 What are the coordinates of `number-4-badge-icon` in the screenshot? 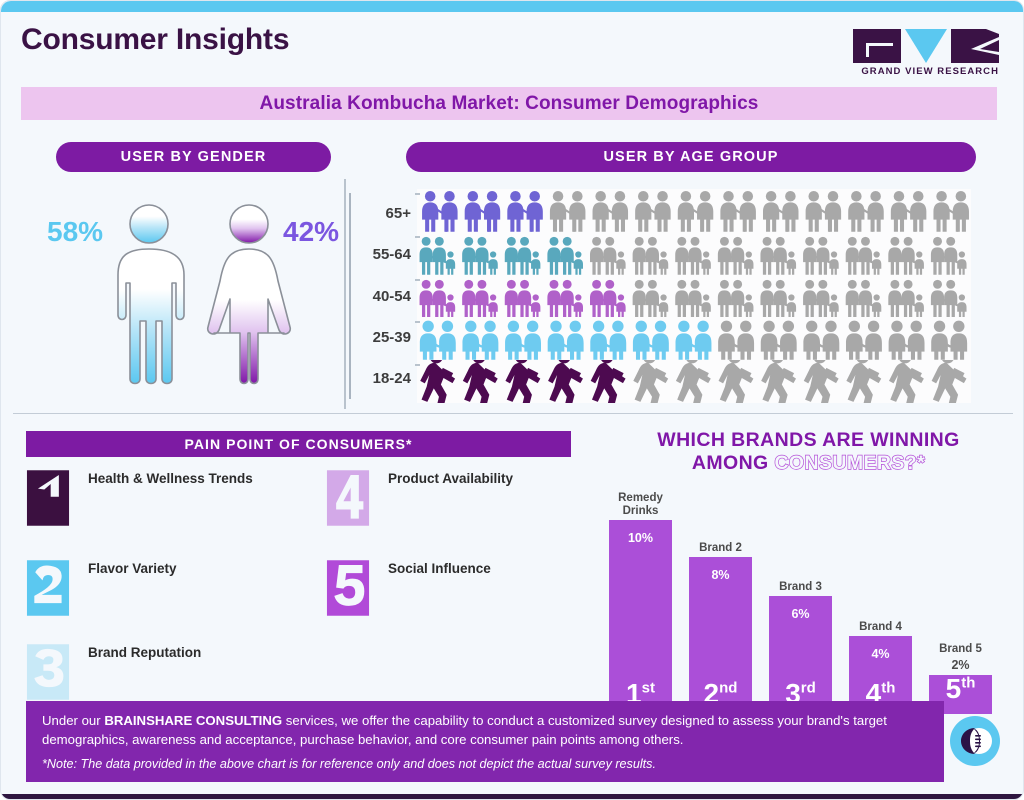 It's located at (348, 498).